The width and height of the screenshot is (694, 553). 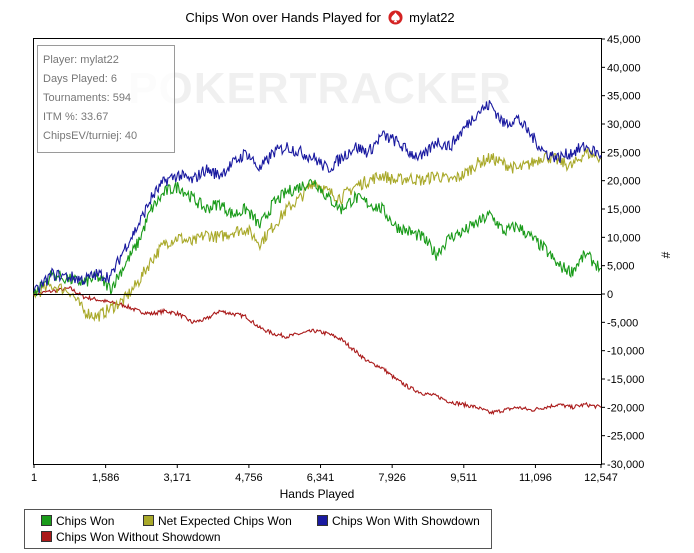 I want to click on legend-label-with-showdown: Chips Won With Showdown, so click(x=406, y=521).